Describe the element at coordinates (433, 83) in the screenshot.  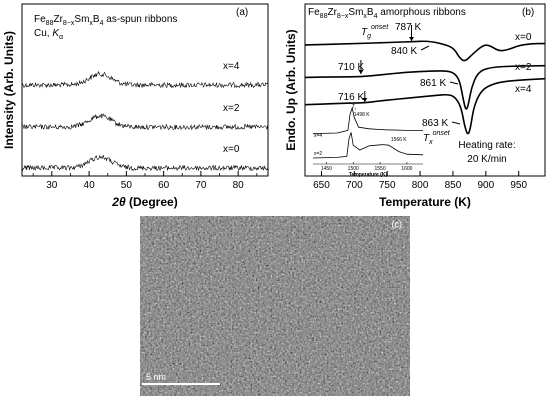
I see `dsc-annotation-3: 861 K` at that location.